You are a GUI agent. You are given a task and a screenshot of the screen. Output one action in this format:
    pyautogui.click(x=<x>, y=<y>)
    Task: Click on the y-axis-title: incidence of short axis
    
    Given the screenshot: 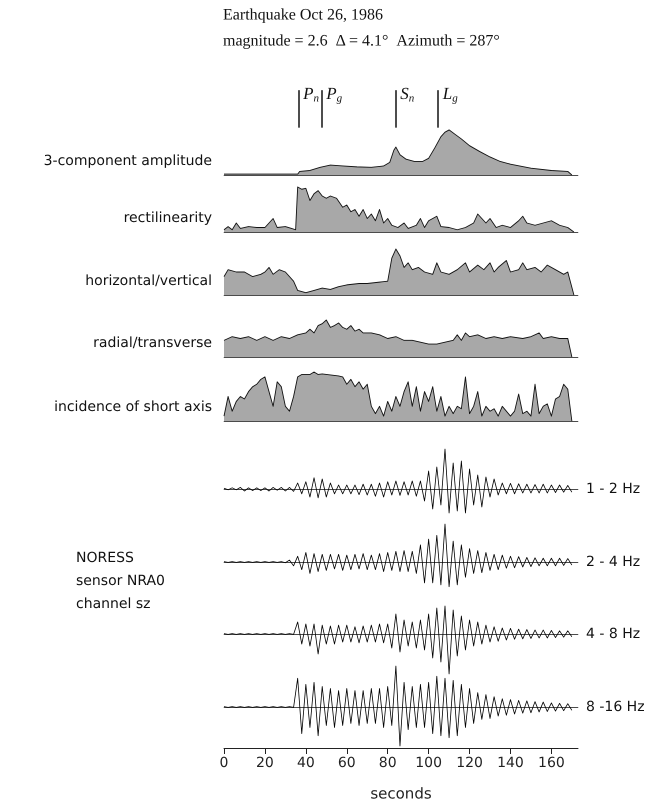 What is the action you would take?
    pyautogui.click(x=133, y=407)
    